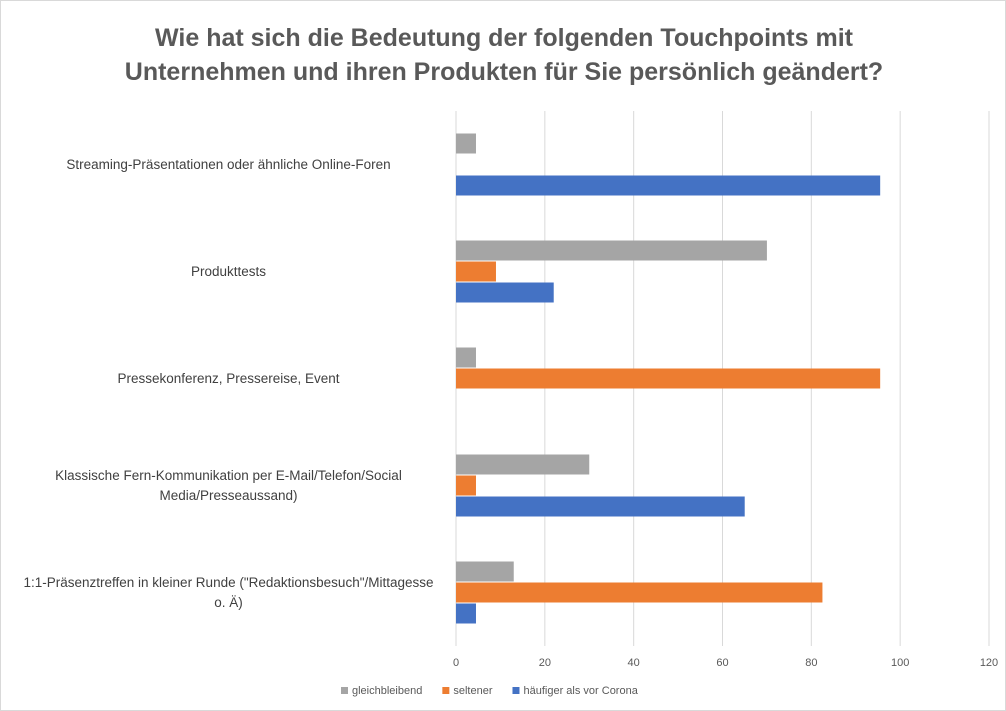  What do you see at coordinates (472, 691) in the screenshot?
I see `legend-label: seltener` at bounding box center [472, 691].